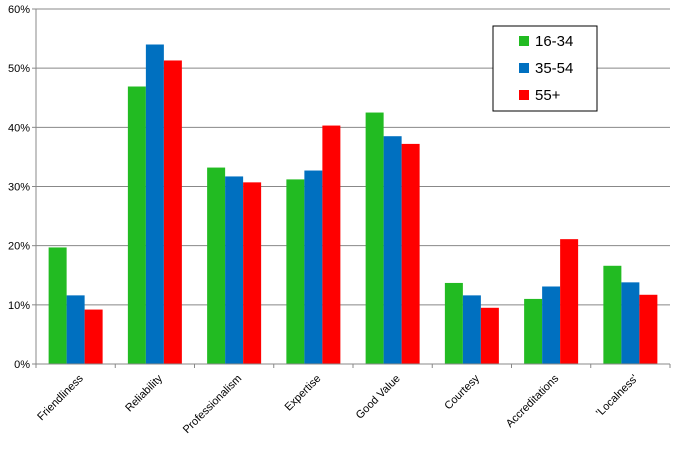 This screenshot has width=681, height=459. What do you see at coordinates (212, 404) in the screenshot?
I see `x-tick-label: Professionalism` at bounding box center [212, 404].